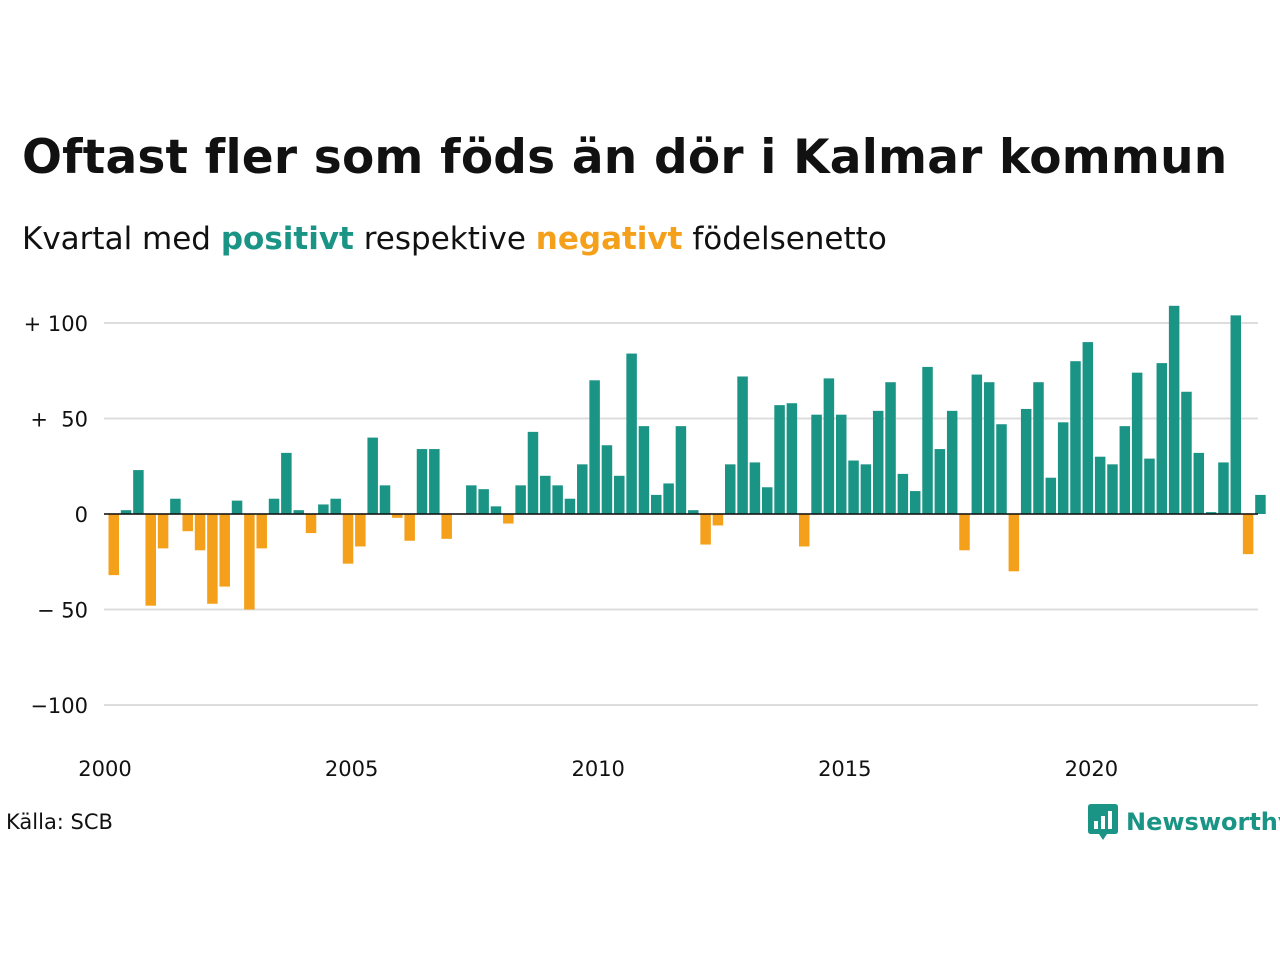 The height and width of the screenshot is (960, 1280). Describe the element at coordinates (597, 769) in the screenshot. I see `x-tick-label: 2010` at that location.